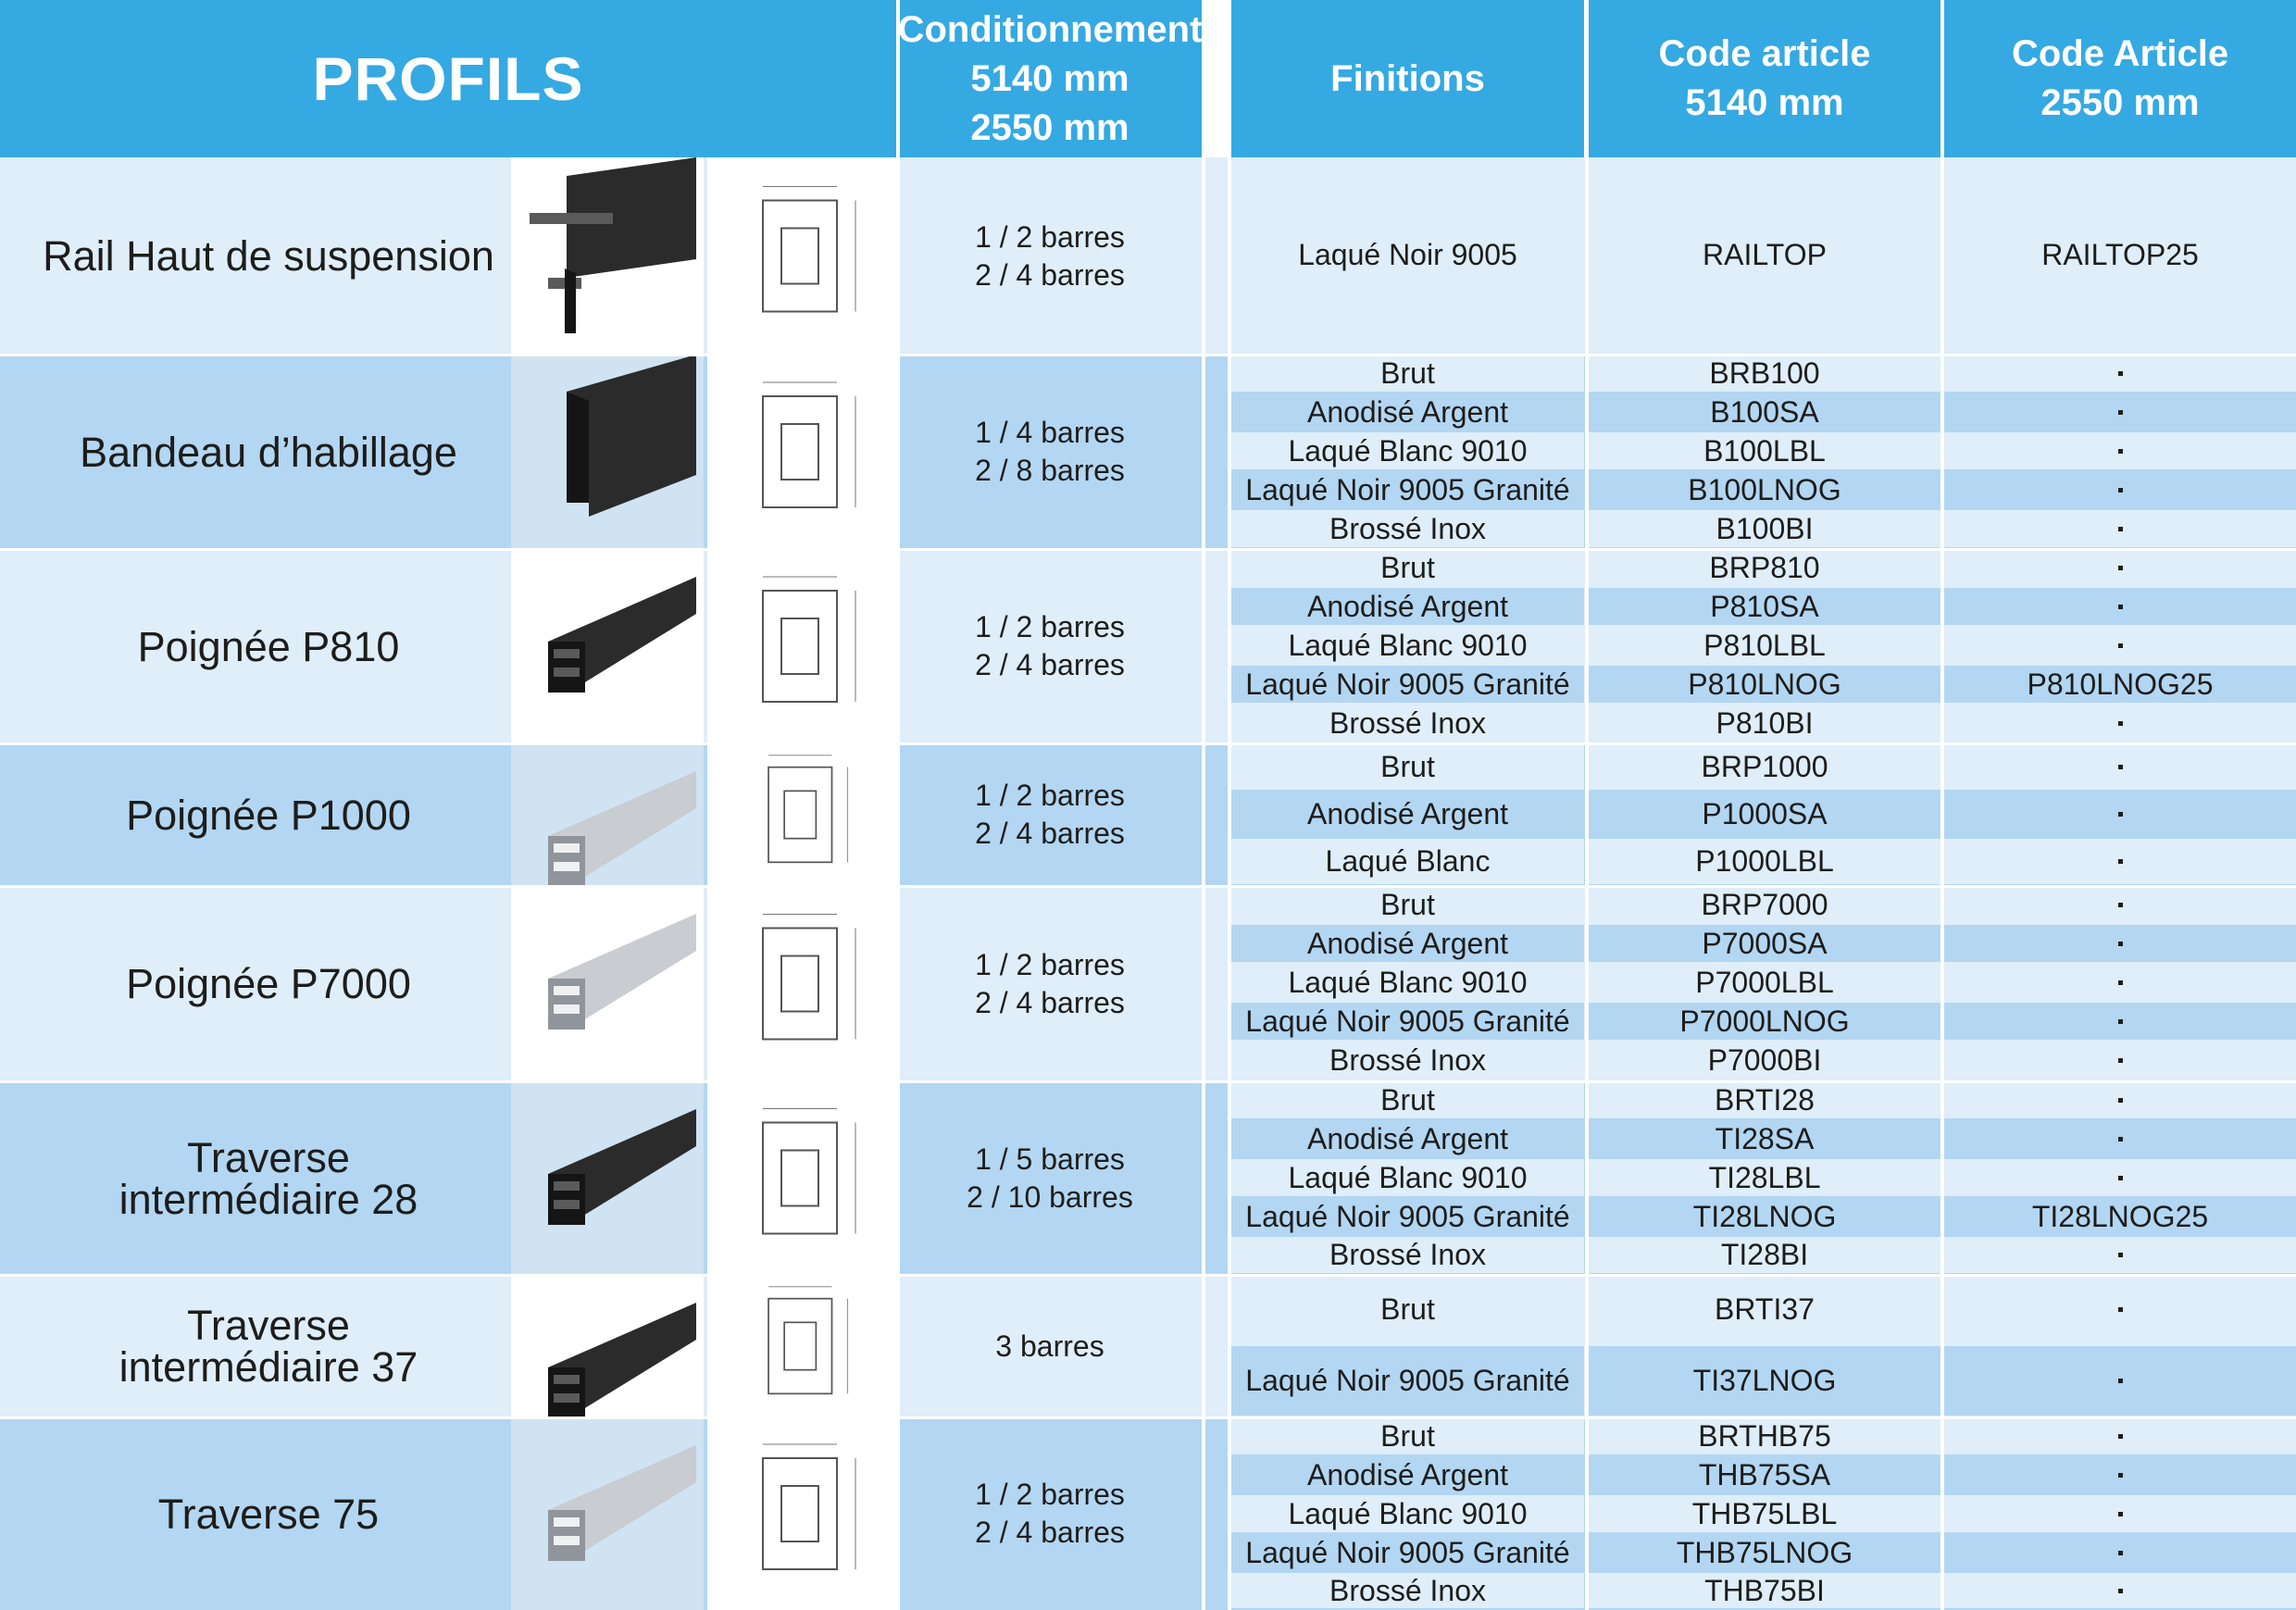  Describe the element at coordinates (1764, 982) in the screenshot. I see `code-5140-cell: P7000LBL` at that location.